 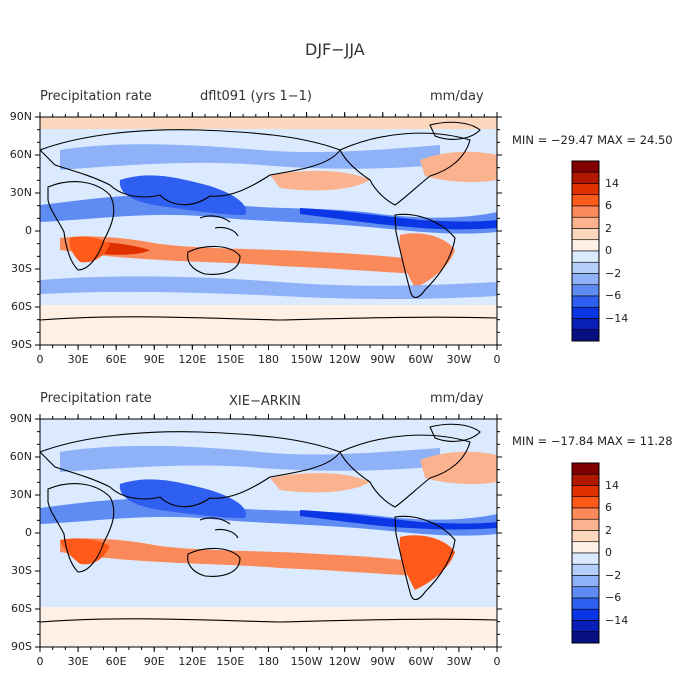 What do you see at coordinates (250, 157) in the screenshot?
I see `panel1-nh-pacific-blue` at bounding box center [250, 157].